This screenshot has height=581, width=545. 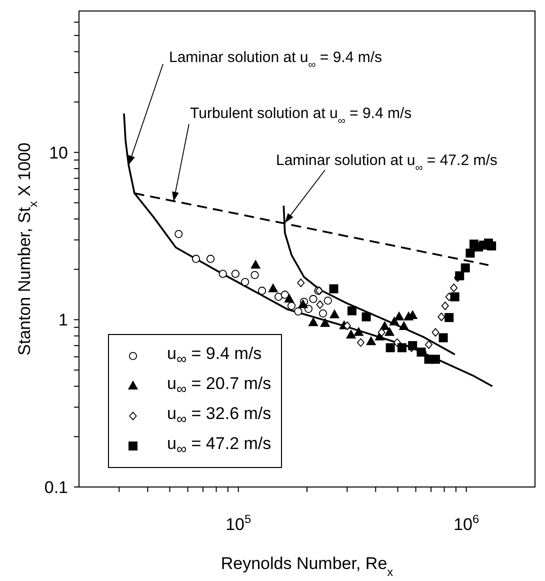 I want to click on legend-label: u$_{∞}$ = 9.4 m/s, so click(x=214, y=356).